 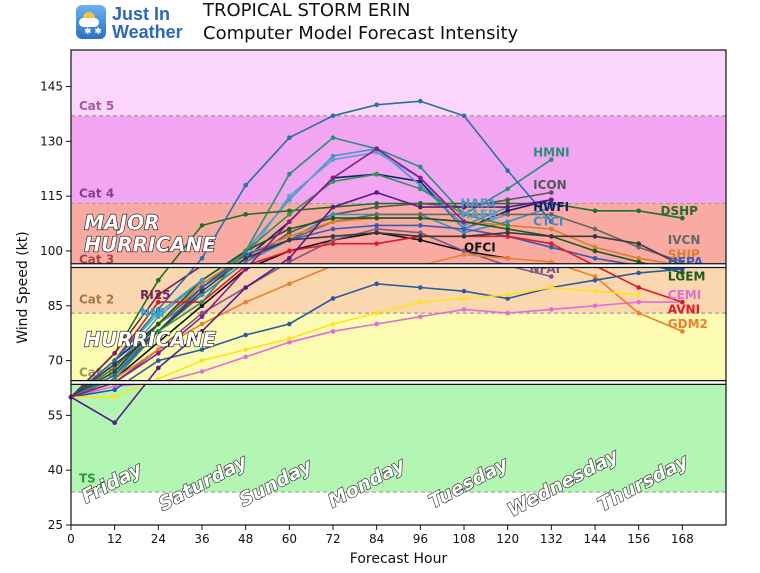 What do you see at coordinates (96, 259) in the screenshot?
I see `band-label: Cat 3` at bounding box center [96, 259].